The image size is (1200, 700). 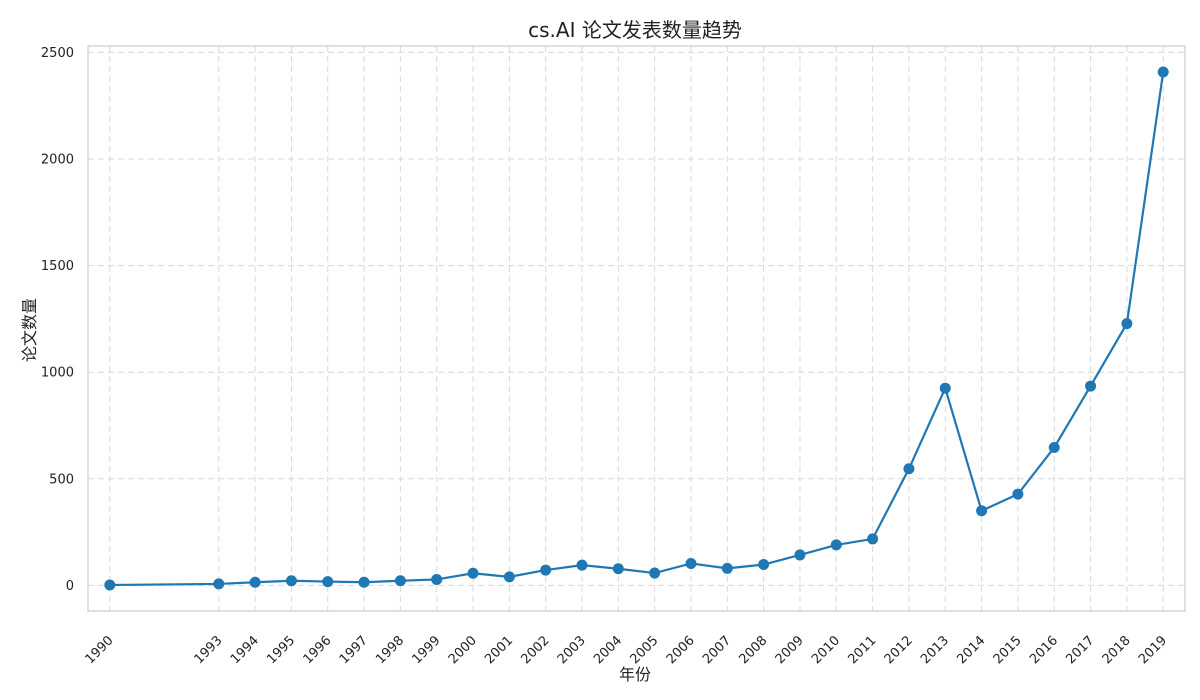 What do you see at coordinates (608, 650) in the screenshot?
I see `x-tick-label: 2004` at bounding box center [608, 650].